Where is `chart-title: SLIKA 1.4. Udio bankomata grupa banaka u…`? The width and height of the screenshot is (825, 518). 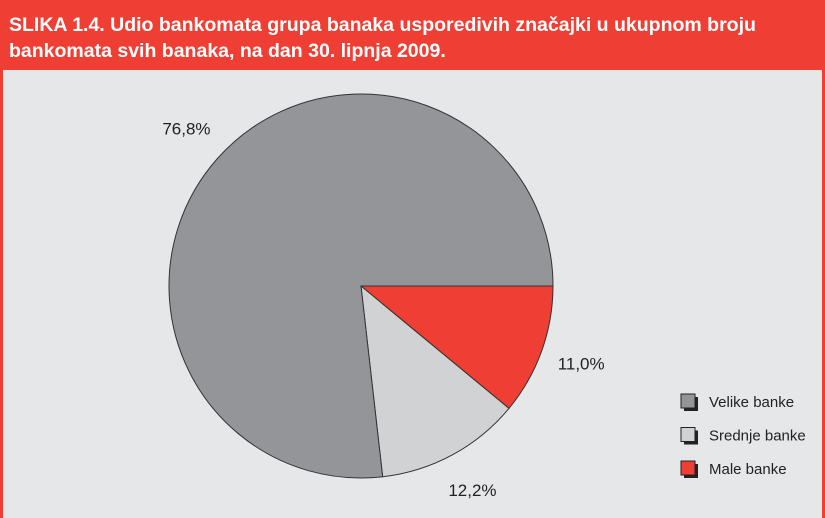 chart-title: SLIKA 1.4. Udio bankomata grupa banaka u… is located at coordinates (412, 35).